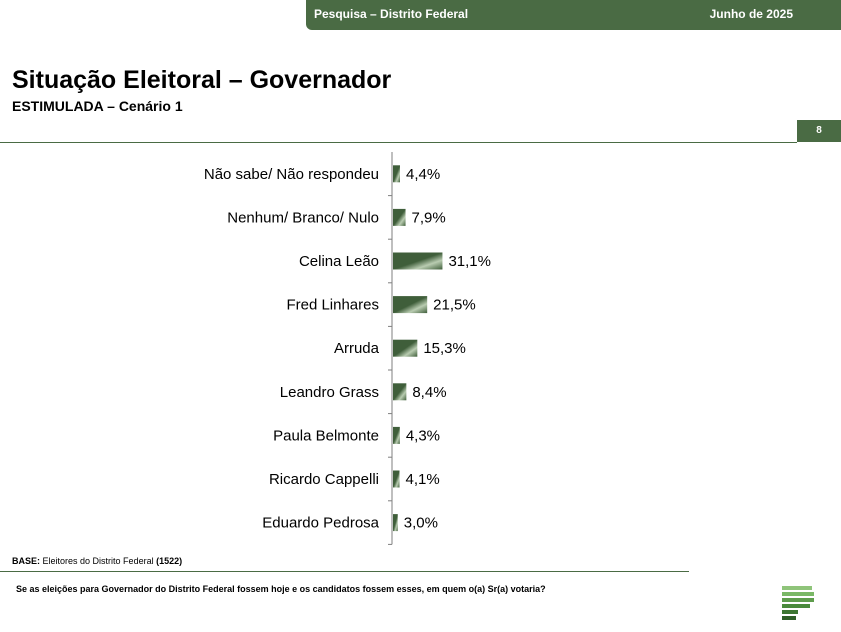  I want to click on base-text: Eleitores do Distrito Federal, so click(98, 561).